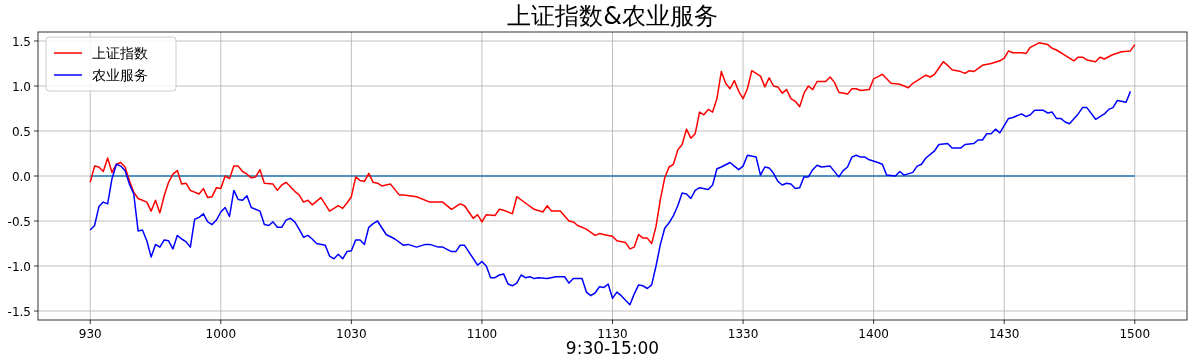 The image size is (1200, 361). What do you see at coordinates (21, 41) in the screenshot?
I see `y-tick-label: 1.5` at bounding box center [21, 41].